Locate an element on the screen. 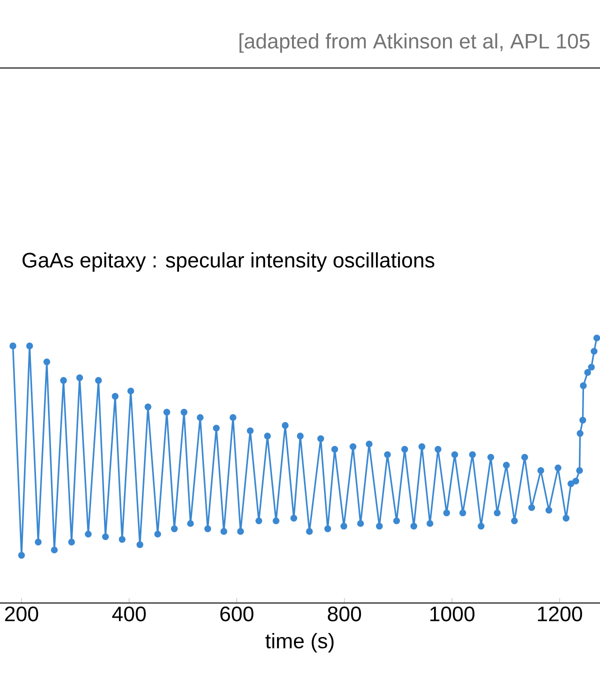  x-tick-label: 800 is located at coordinates (345, 614).